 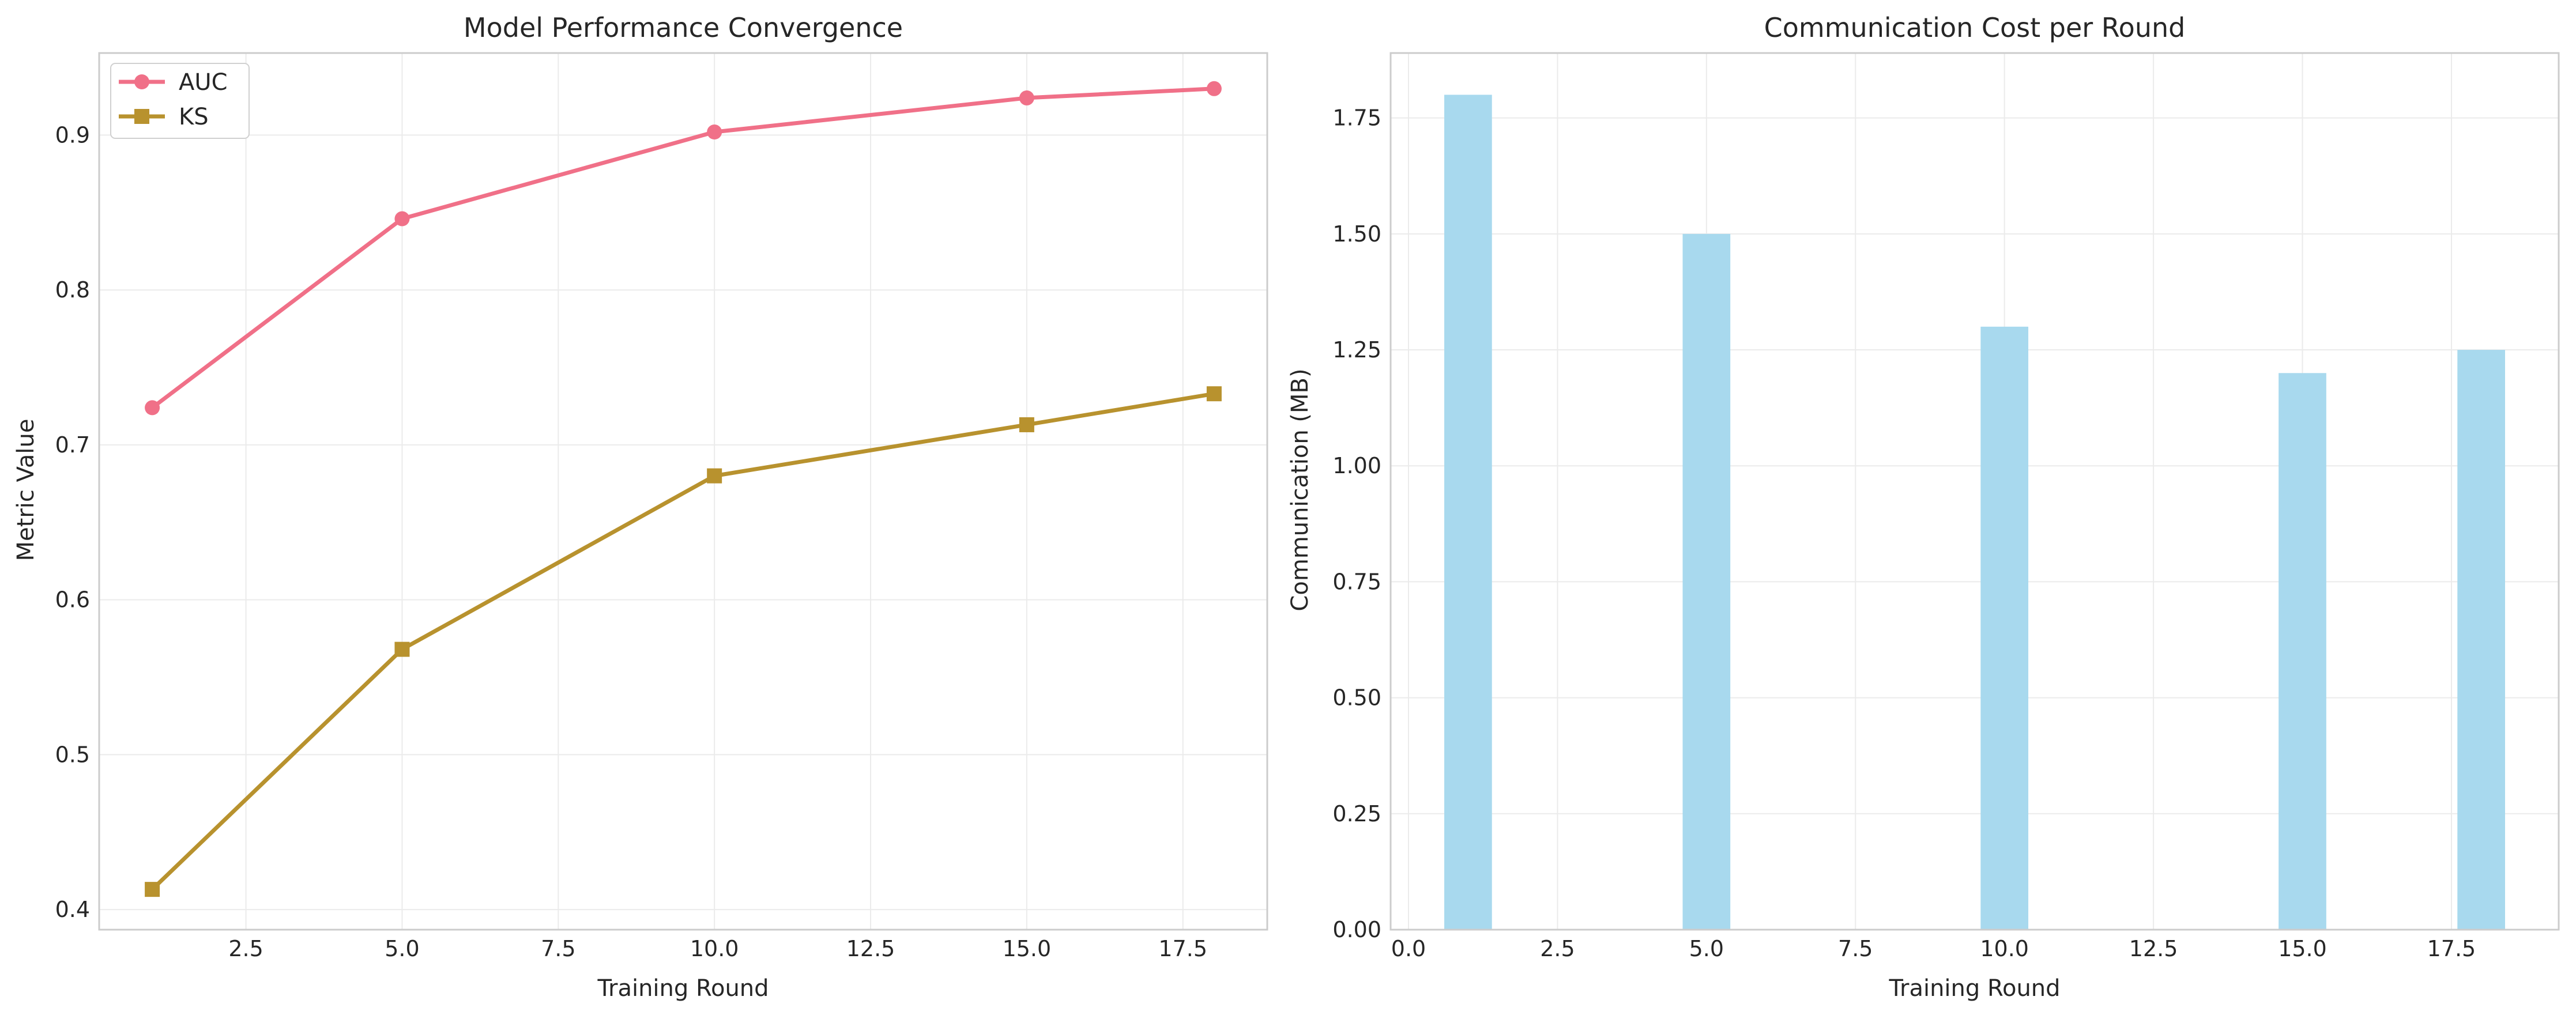 What do you see at coordinates (245, 948) in the screenshot?
I see `left-chart-x-tick-label: 2.5` at bounding box center [245, 948].